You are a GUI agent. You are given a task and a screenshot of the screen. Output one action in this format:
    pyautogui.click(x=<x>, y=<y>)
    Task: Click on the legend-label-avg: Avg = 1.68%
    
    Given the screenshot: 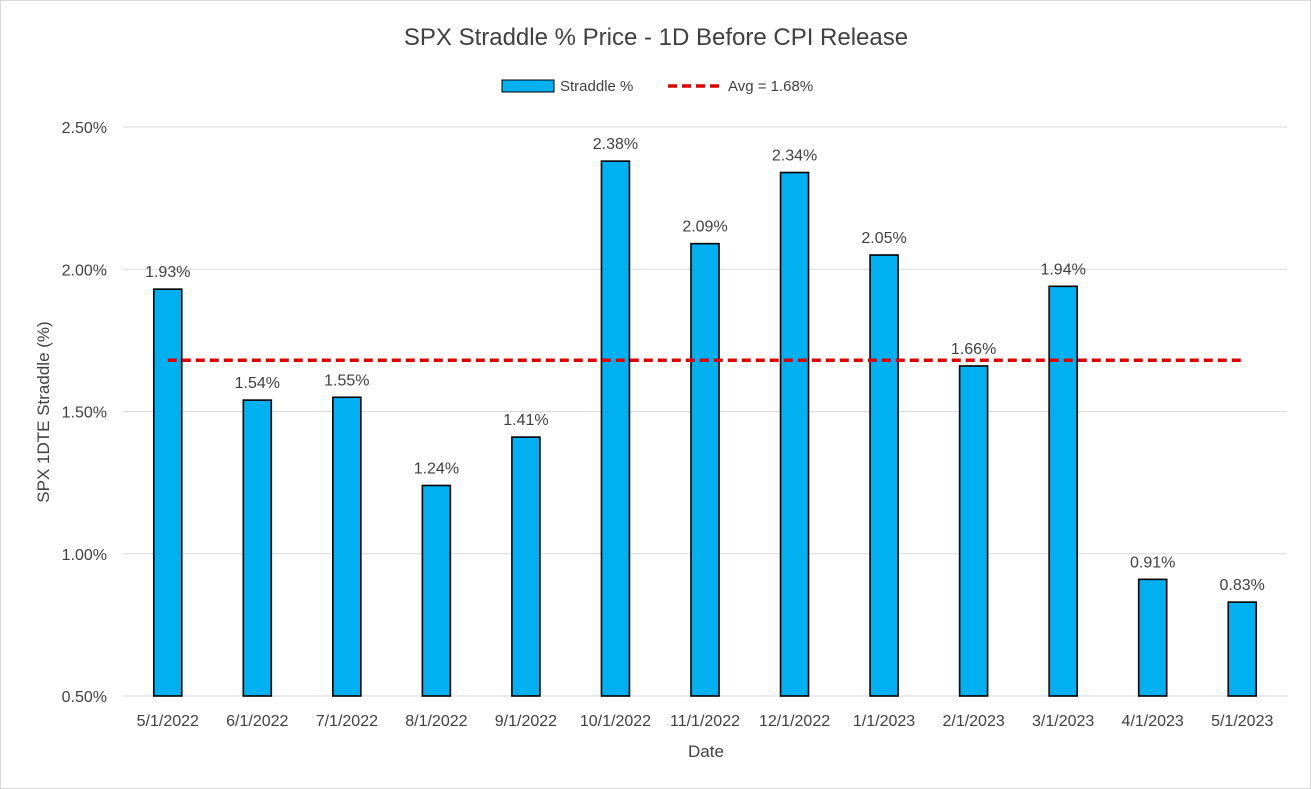 What is the action you would take?
    pyautogui.click(x=770, y=86)
    